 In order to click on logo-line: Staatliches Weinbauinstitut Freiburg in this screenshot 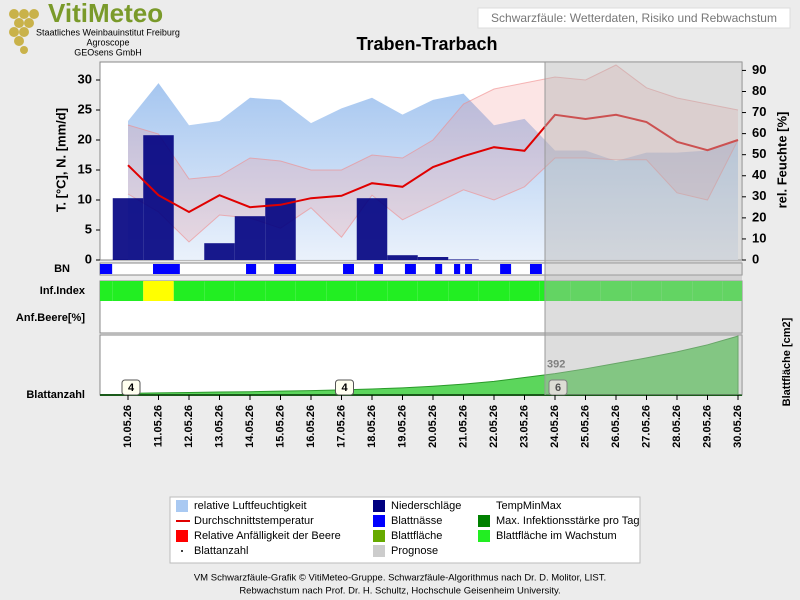, I will do `click(108, 32)`.